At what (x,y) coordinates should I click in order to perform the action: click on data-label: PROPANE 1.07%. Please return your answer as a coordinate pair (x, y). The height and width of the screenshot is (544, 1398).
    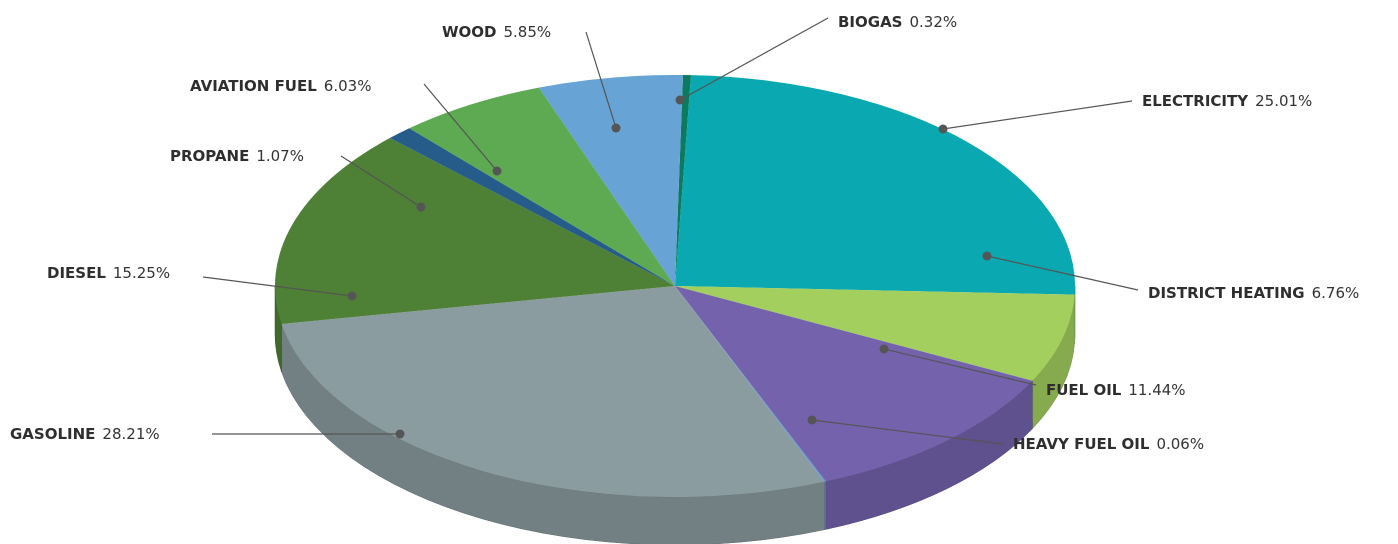
    Looking at the image, I should click on (237, 156).